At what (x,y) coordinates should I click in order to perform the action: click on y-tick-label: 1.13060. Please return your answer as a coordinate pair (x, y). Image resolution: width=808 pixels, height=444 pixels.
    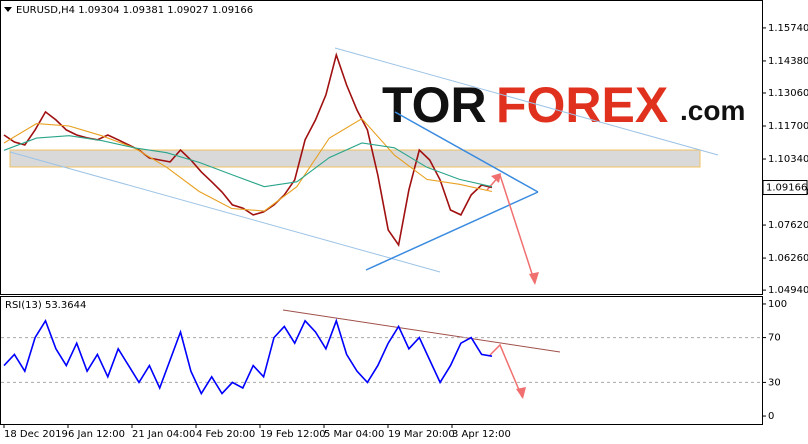
    Looking at the image, I should click on (788, 93).